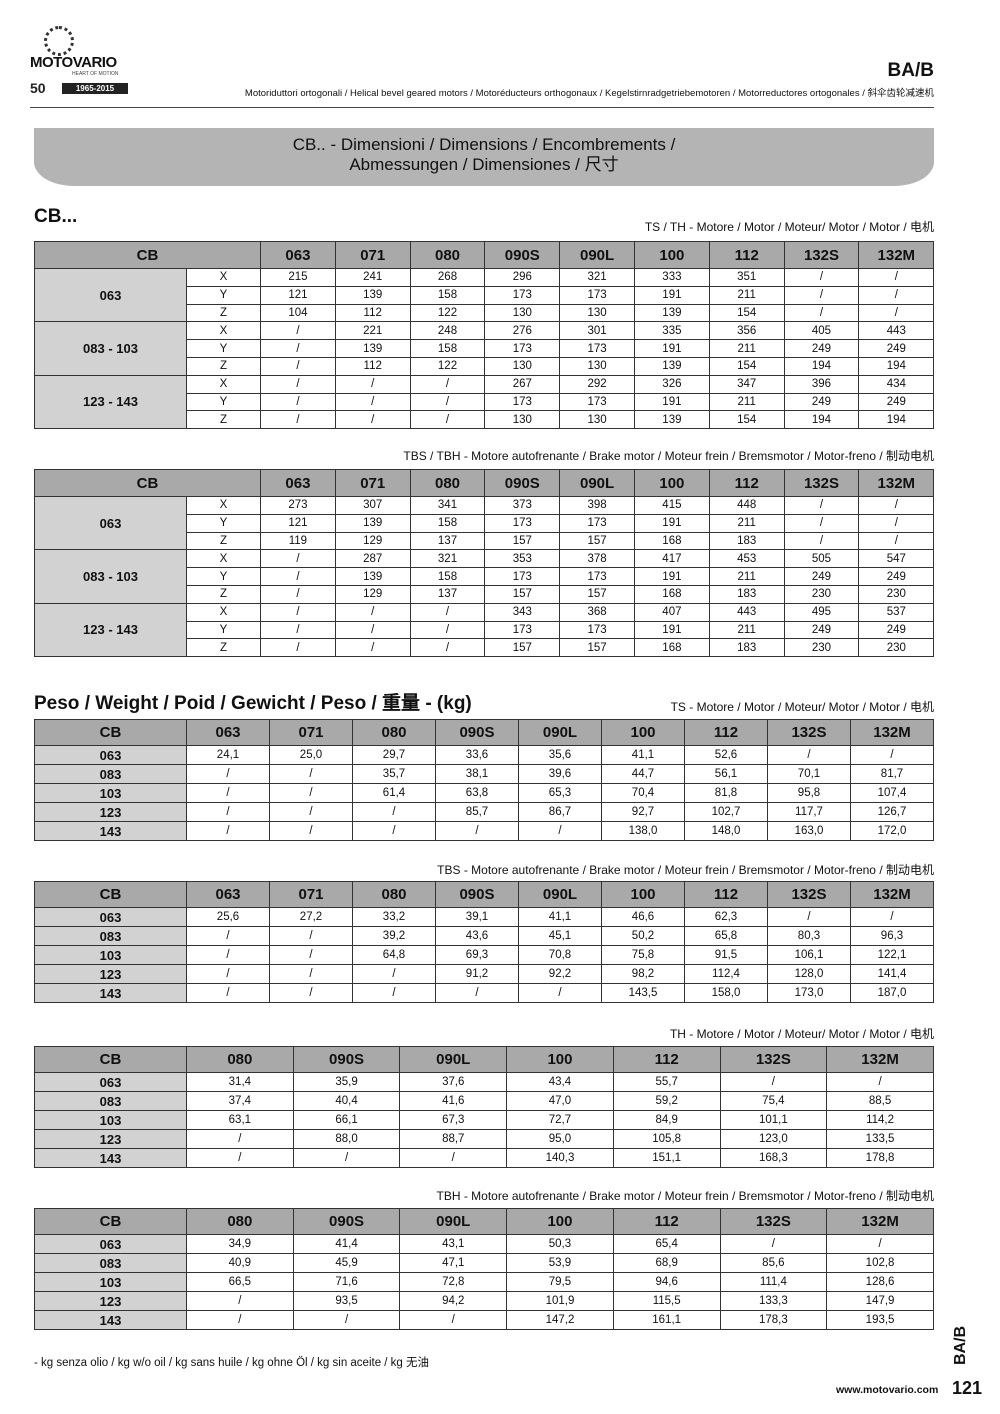 The image size is (1000, 1414). What do you see at coordinates (560, 774) in the screenshot?
I see `table-cell: 39,6` at bounding box center [560, 774].